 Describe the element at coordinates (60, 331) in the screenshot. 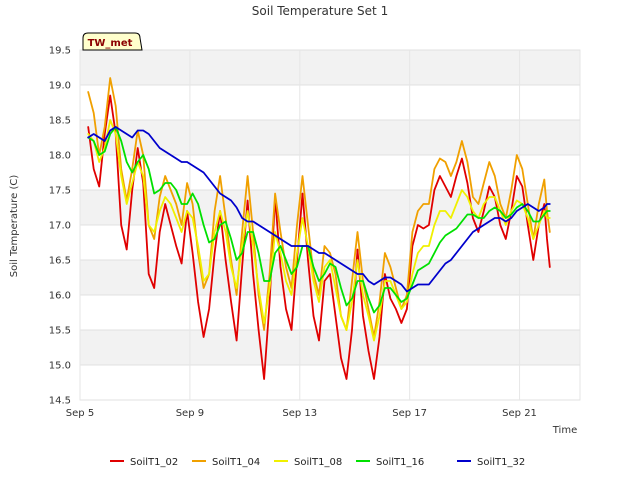

I see `y-tick-label: 15.5` at that location.